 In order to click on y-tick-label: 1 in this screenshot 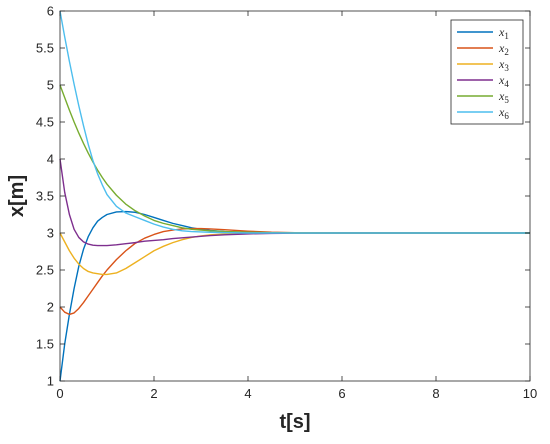, I will do `click(50, 381)`.